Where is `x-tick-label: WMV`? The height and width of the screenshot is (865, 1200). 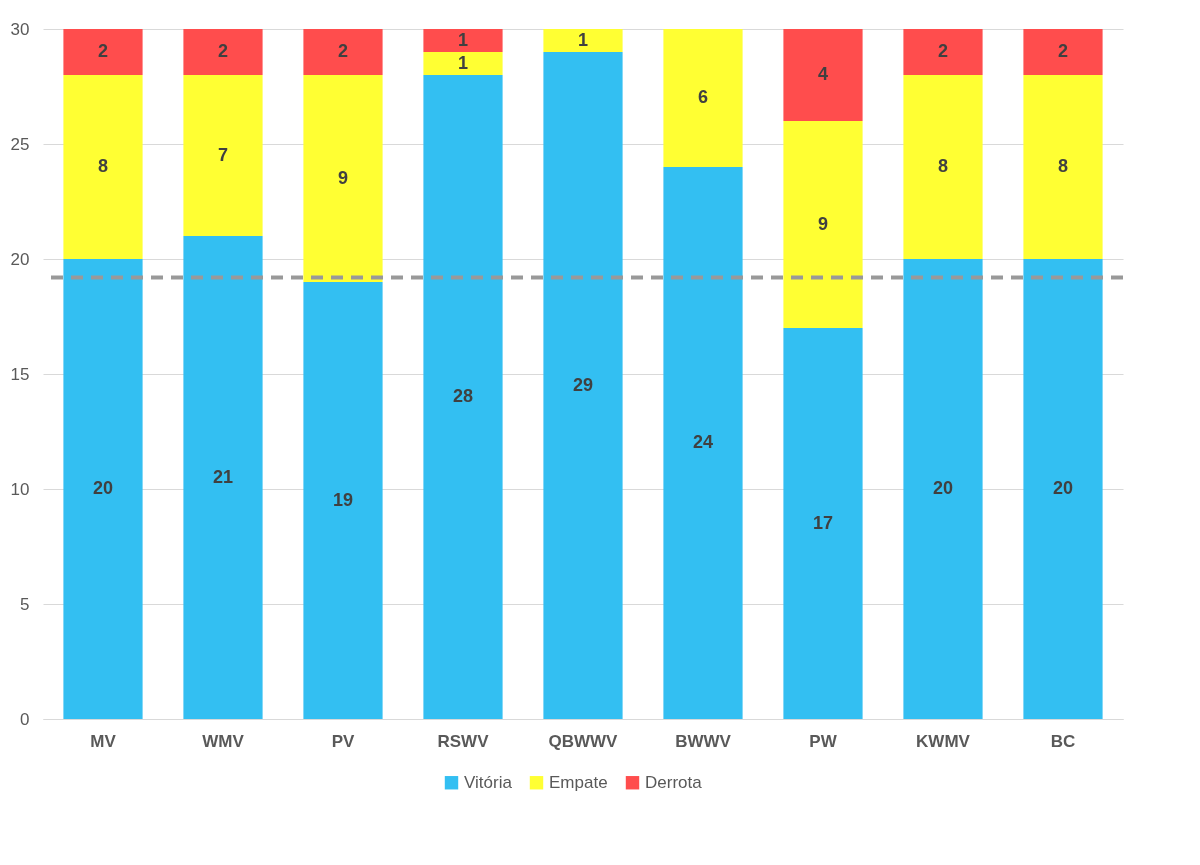 x-tick-label: WMV is located at coordinates (223, 741).